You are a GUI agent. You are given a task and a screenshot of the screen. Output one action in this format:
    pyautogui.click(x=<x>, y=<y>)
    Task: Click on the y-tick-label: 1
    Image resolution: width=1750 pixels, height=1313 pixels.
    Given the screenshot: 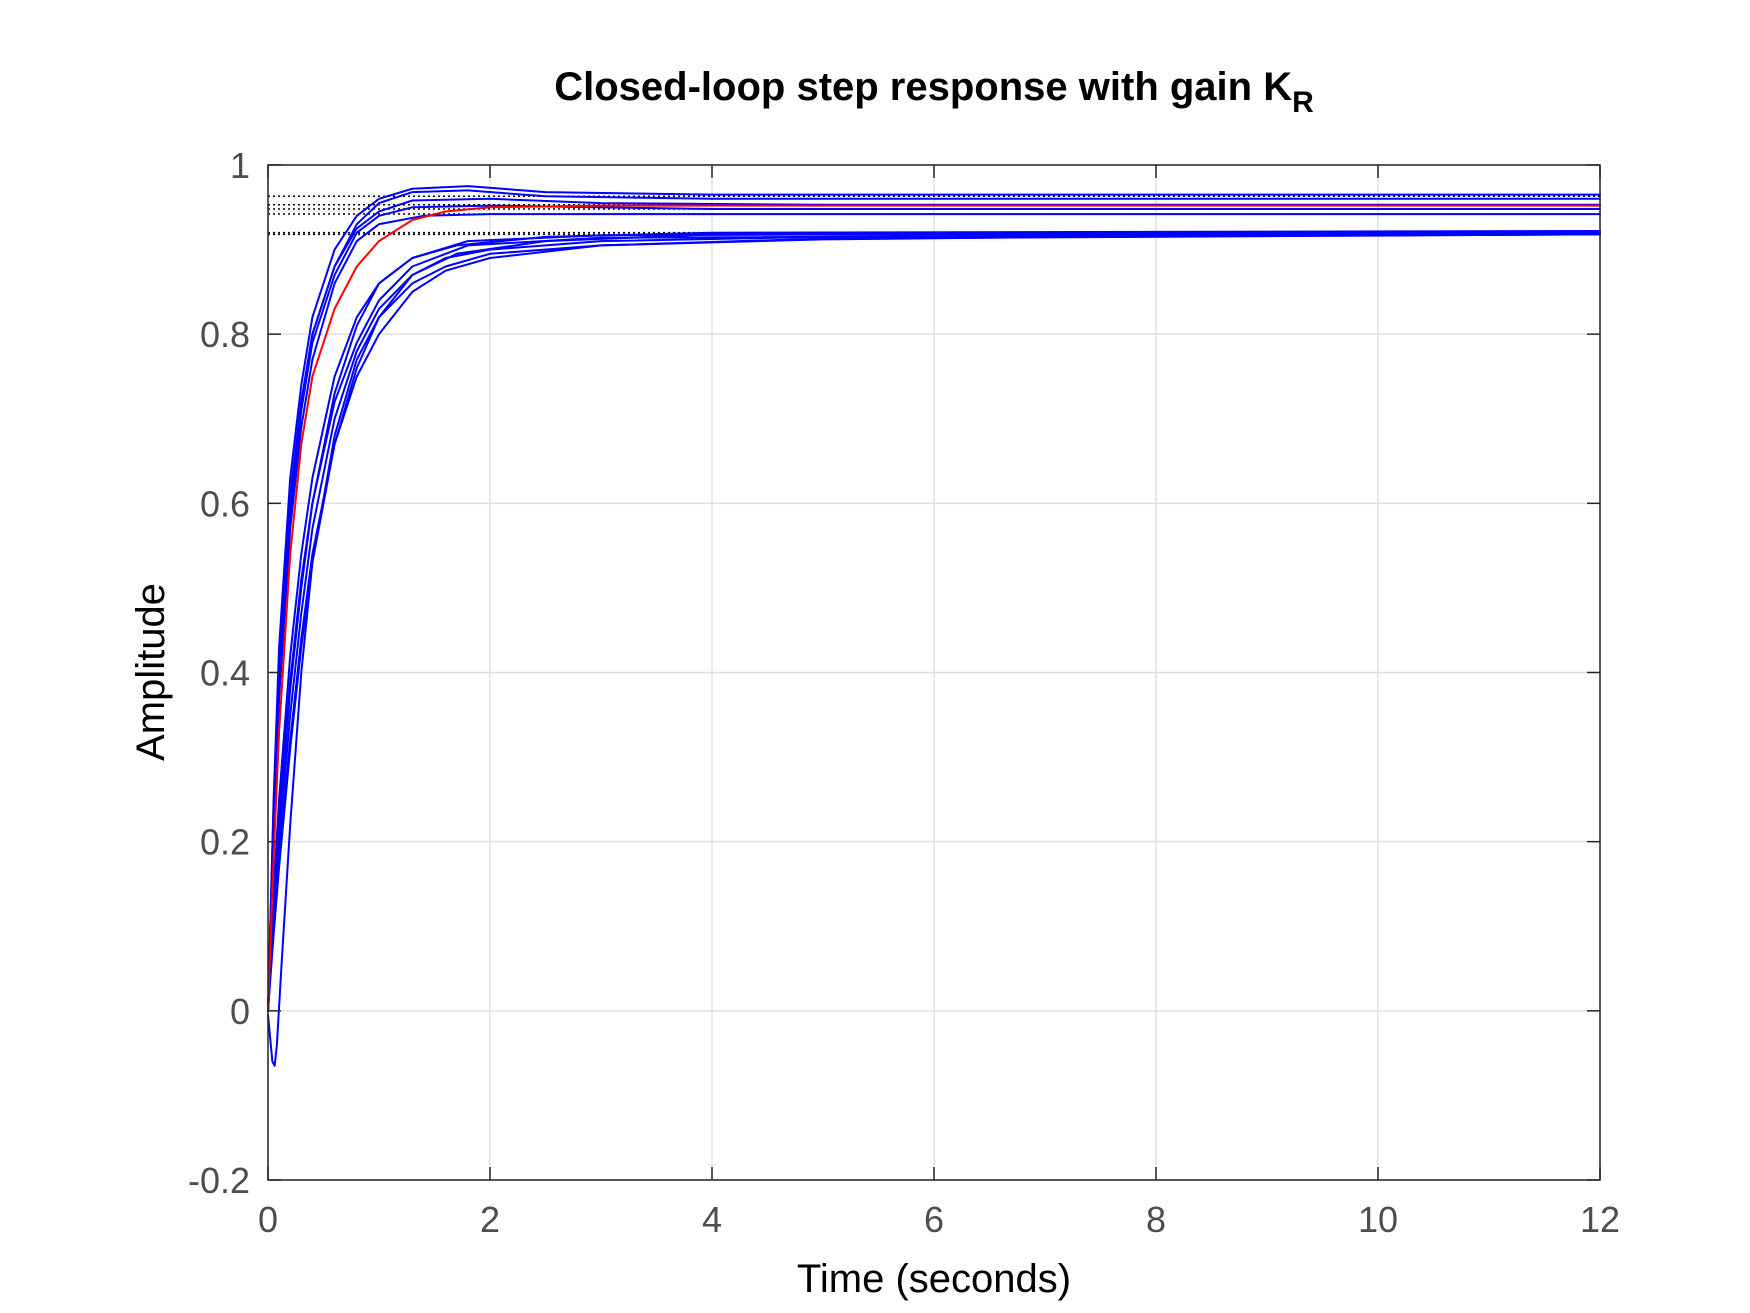 What is the action you would take?
    pyautogui.click(x=240, y=165)
    